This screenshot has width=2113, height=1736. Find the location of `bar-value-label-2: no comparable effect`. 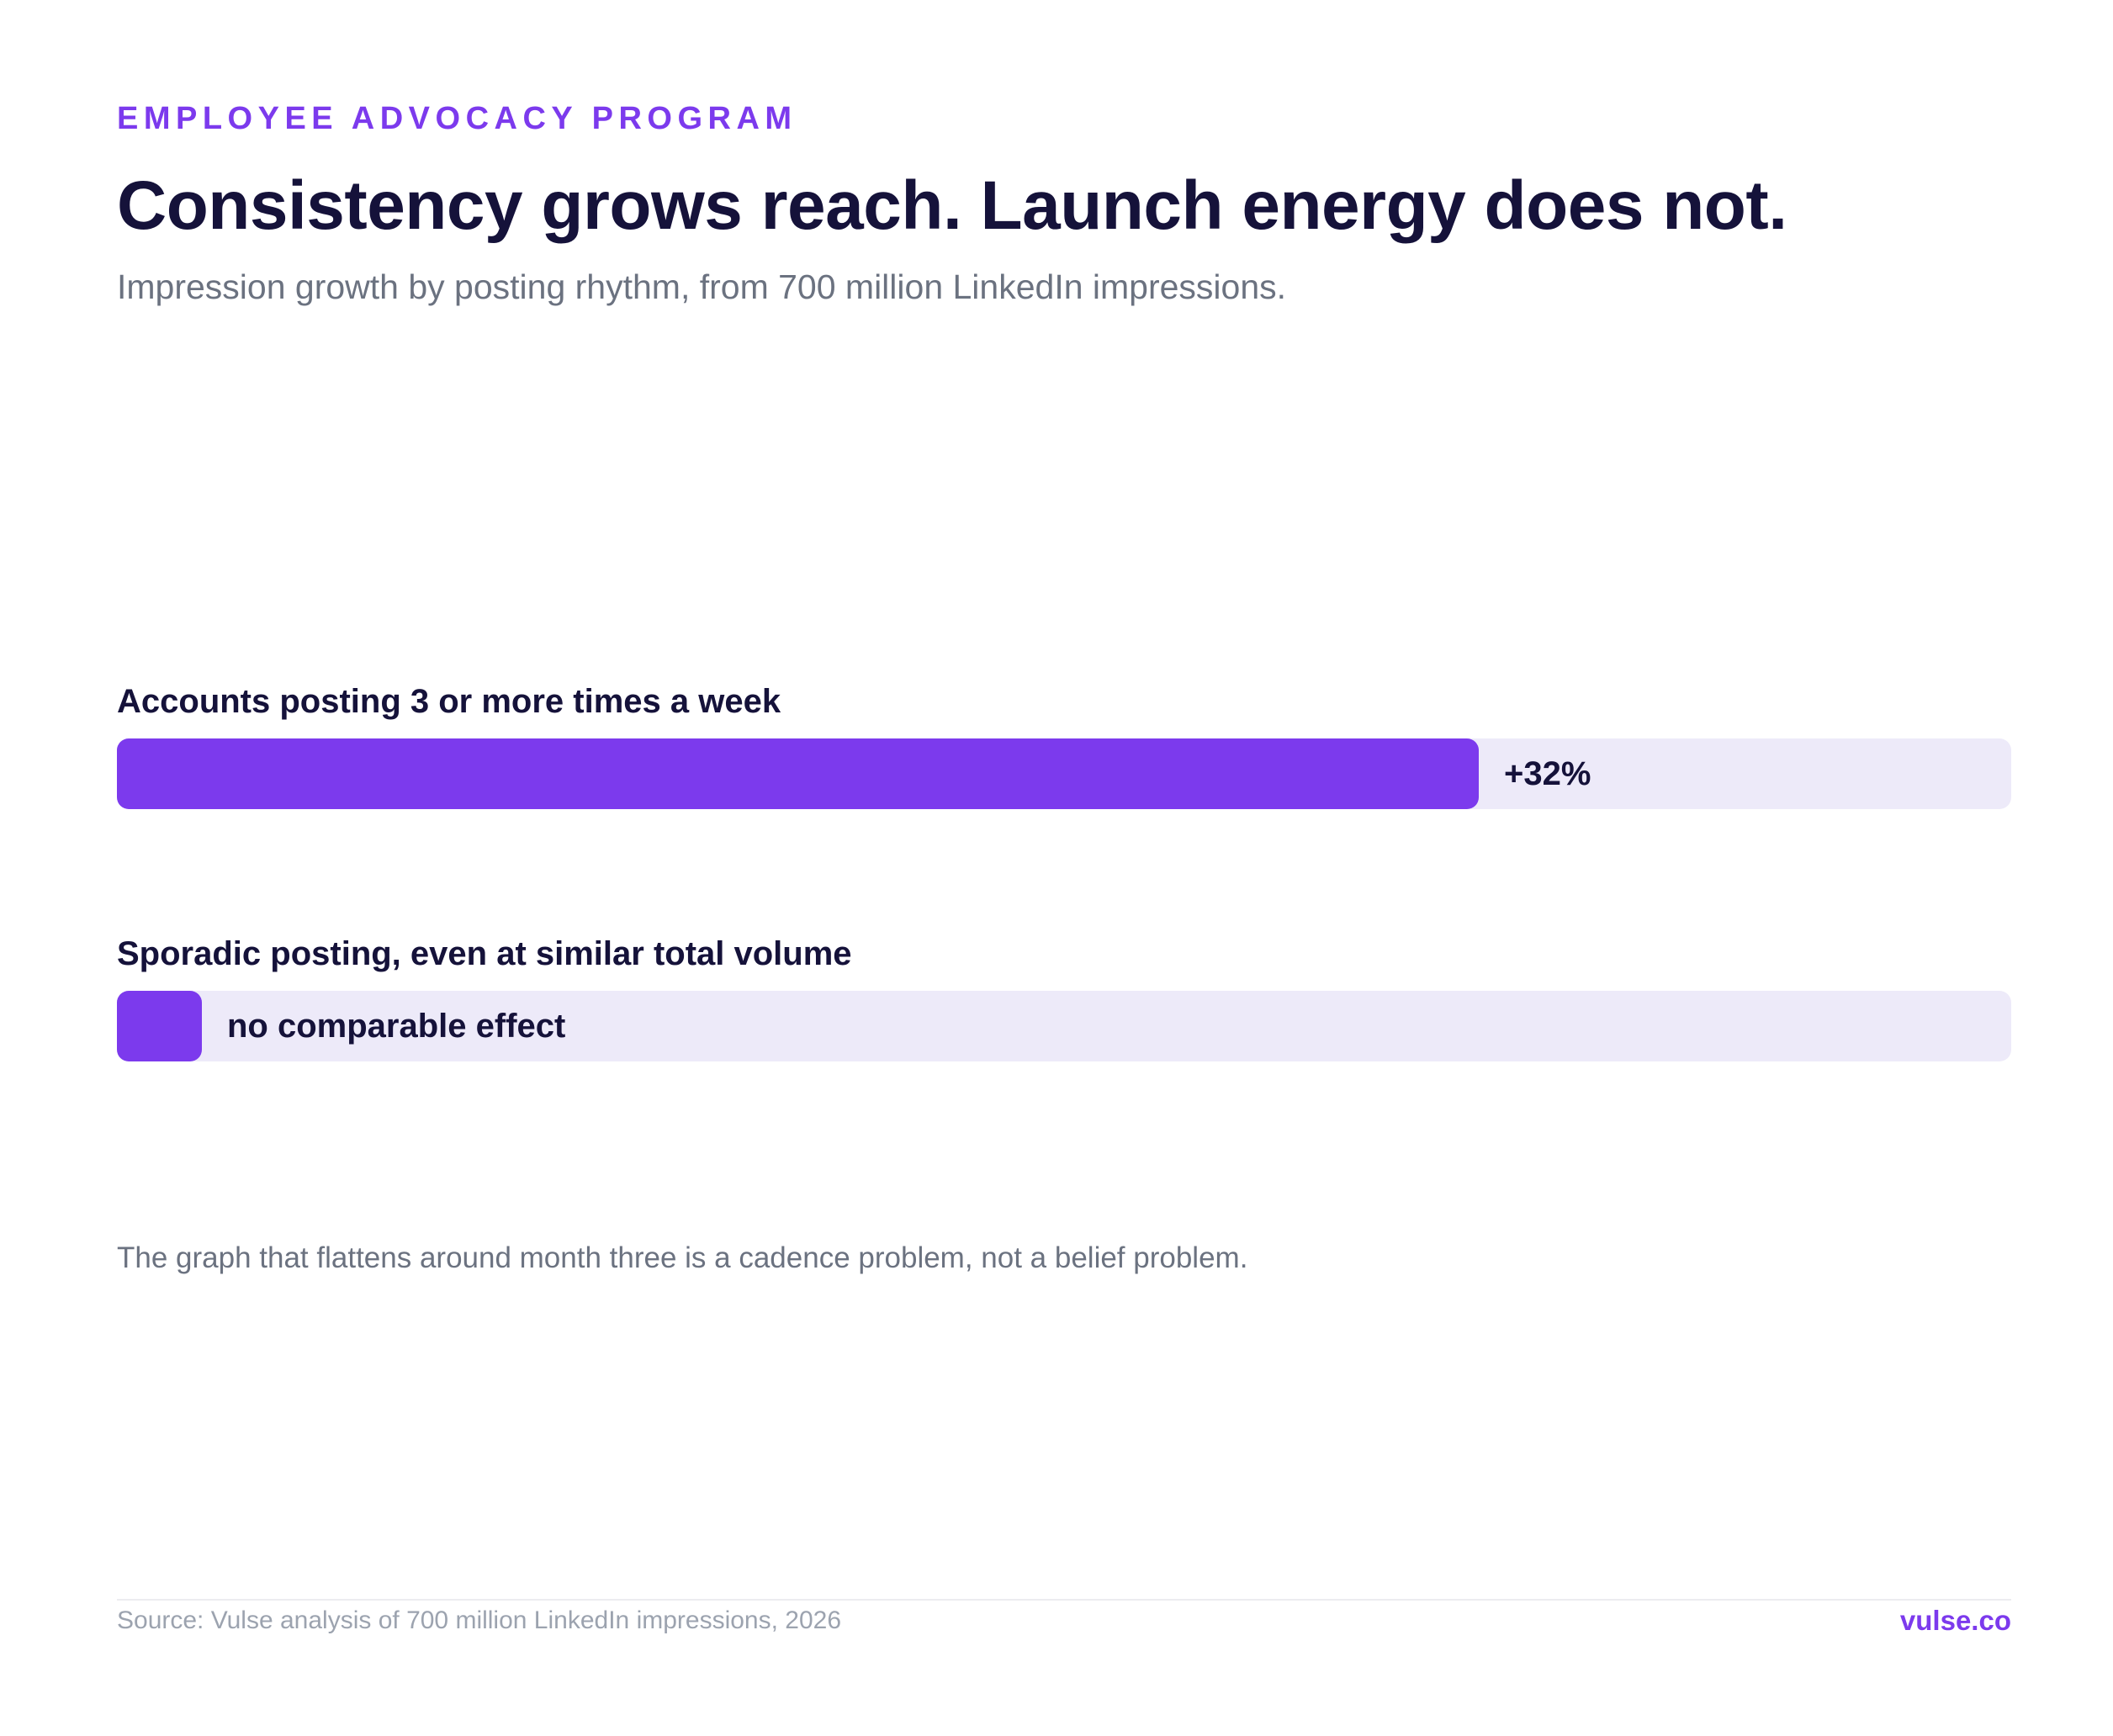

bar-value-label-2: no comparable effect is located at coordinates (396, 1026).